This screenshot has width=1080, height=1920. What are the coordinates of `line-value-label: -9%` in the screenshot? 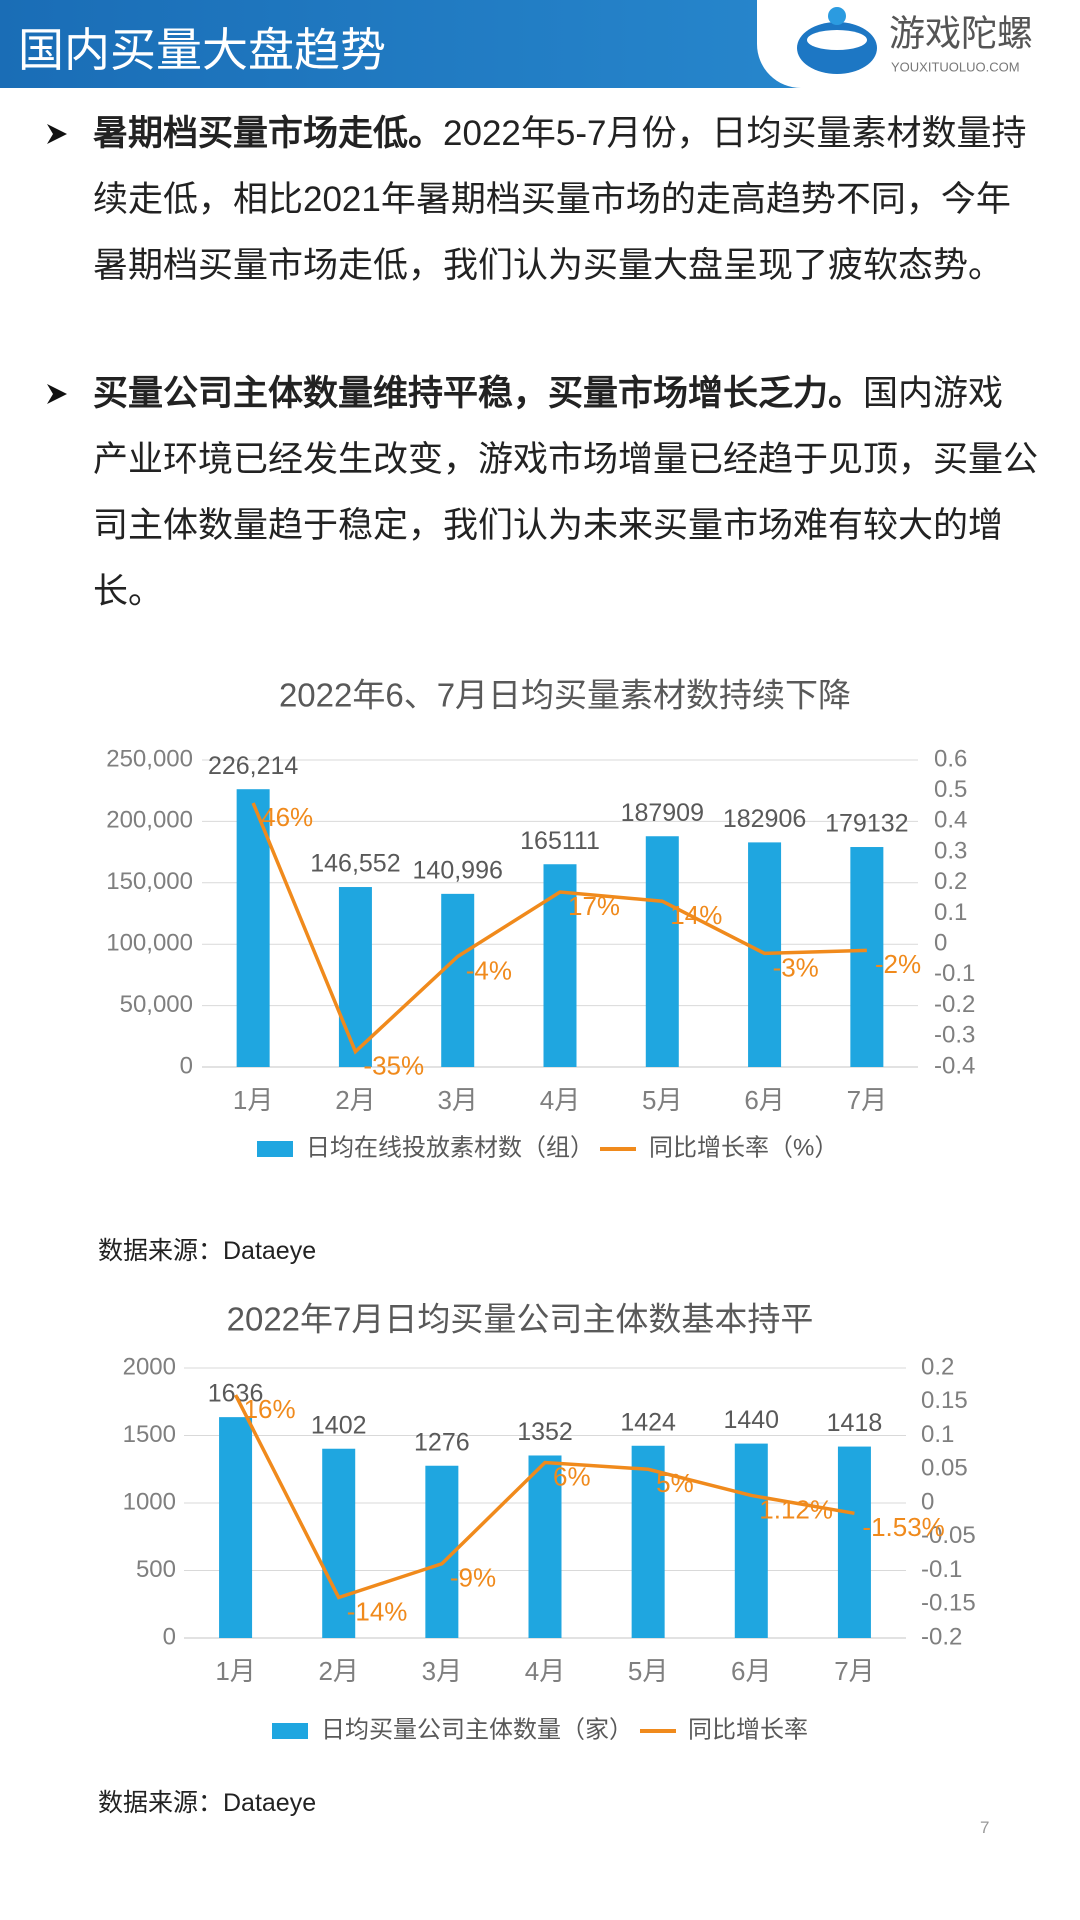 It's located at (473, 1578).